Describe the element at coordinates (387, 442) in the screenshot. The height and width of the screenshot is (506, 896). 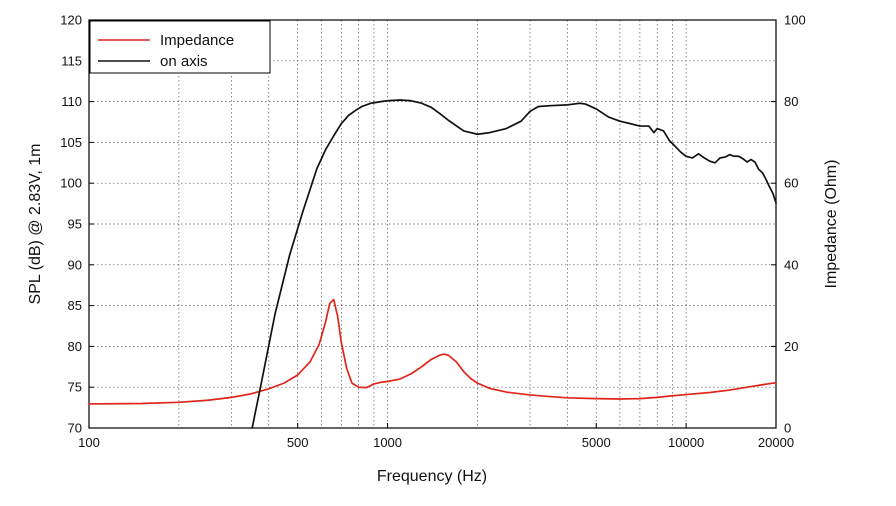
I see `x-tick-label: 1000` at that location.